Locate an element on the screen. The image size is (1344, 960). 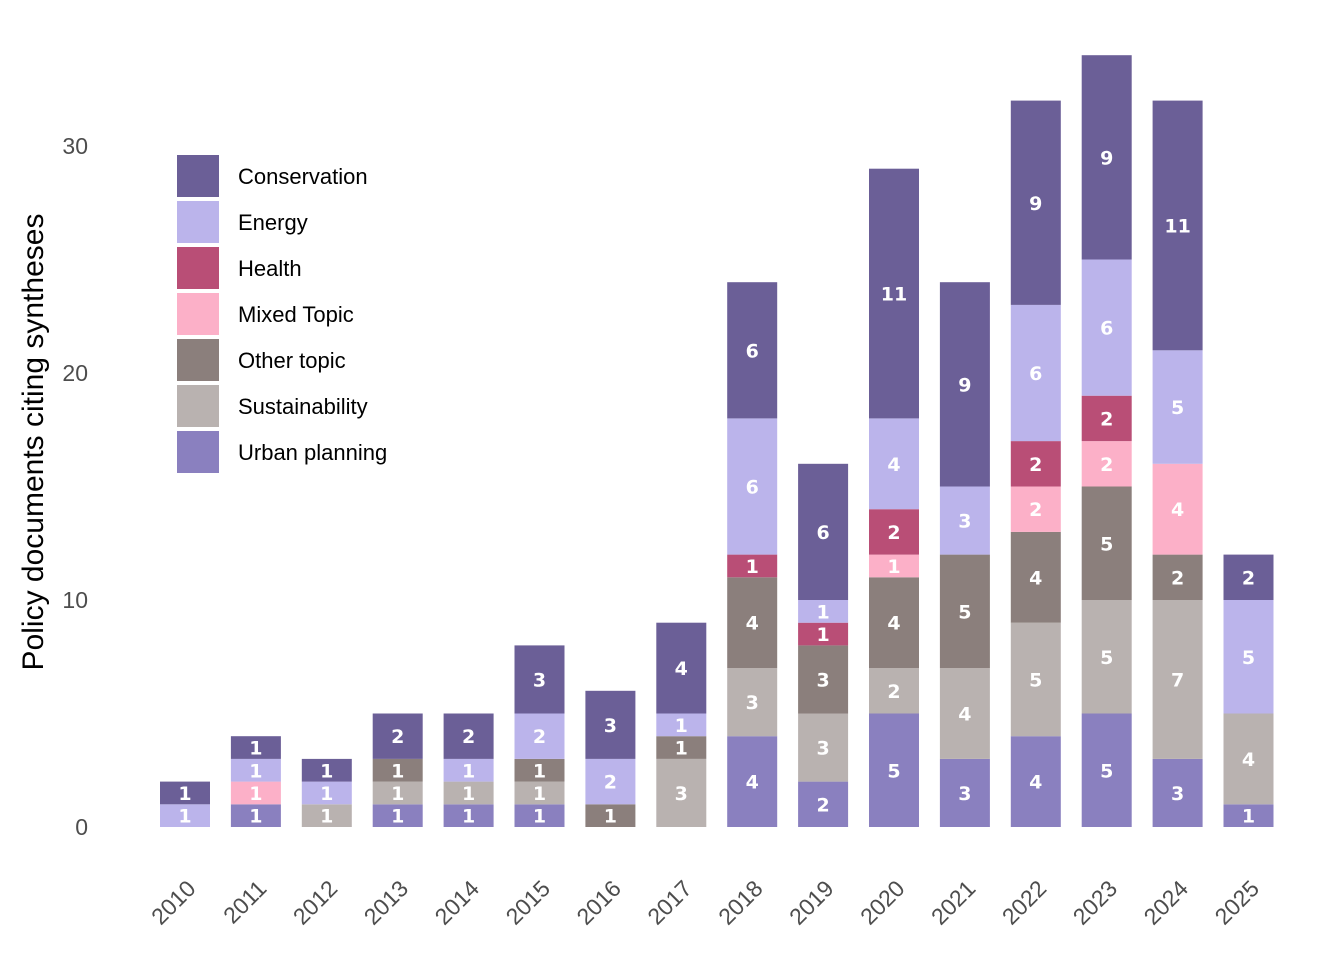
bar-segment-conservation-2013 is located at coordinates (397, 736).